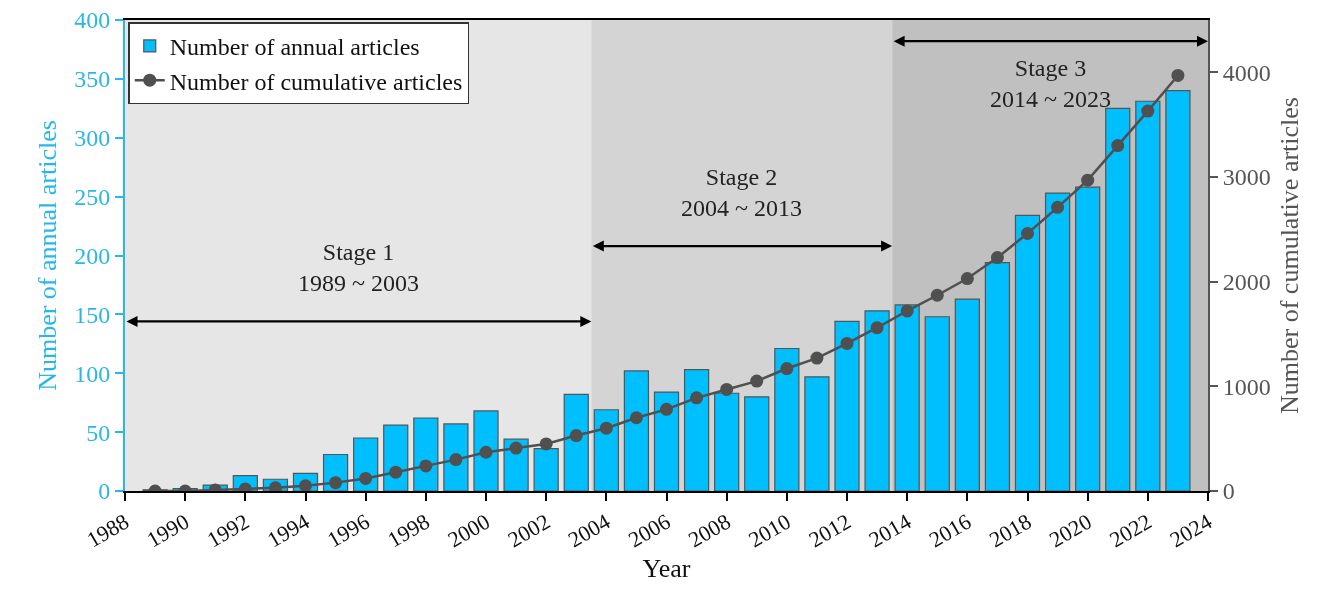 This screenshot has height=599, width=1333. I want to click on band-label: Stage 1 1989 ~ 2003, so click(358, 268).